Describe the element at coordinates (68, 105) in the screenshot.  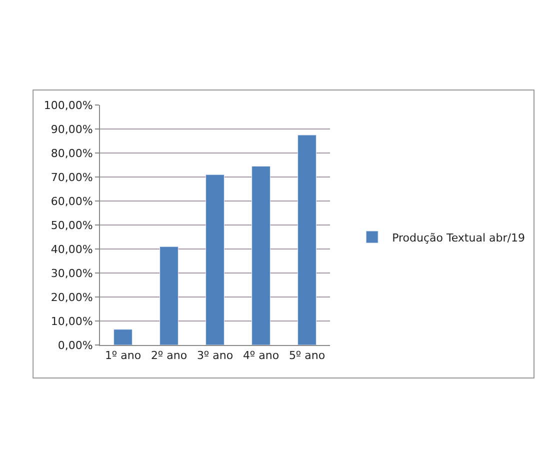
I see `y-tick-label: 100,00%` at that location.